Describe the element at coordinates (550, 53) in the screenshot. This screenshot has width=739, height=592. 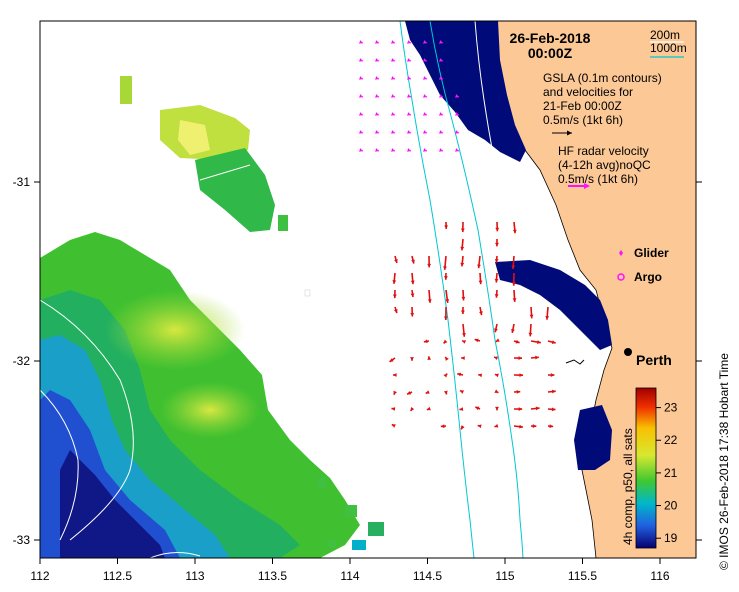
I see `map-time: 00:00Z` at that location.